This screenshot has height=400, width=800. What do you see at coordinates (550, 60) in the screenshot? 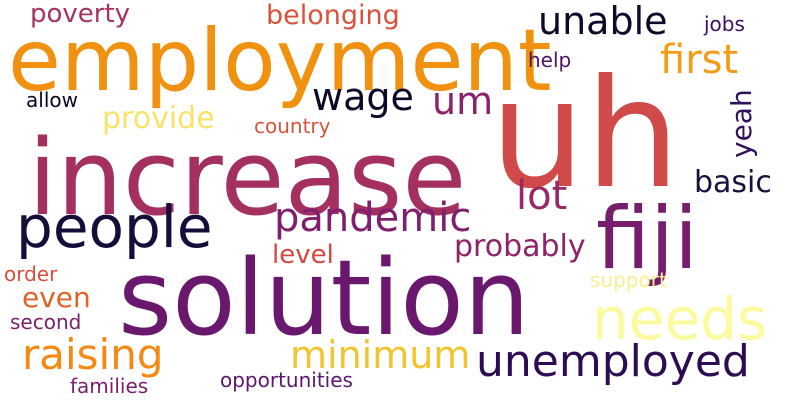
I see `word-help: help` at bounding box center [550, 60].